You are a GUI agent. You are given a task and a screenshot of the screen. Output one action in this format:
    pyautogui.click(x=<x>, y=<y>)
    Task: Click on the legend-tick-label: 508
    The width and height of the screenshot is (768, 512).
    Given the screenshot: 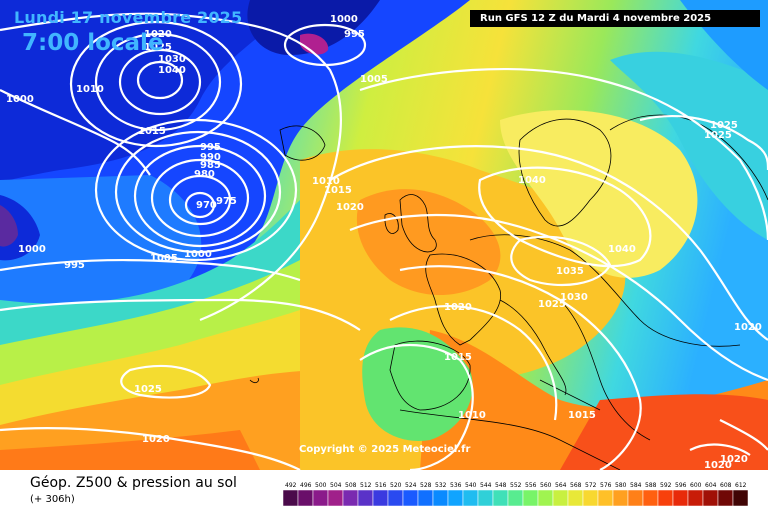 What is the action you would take?
    pyautogui.click(x=351, y=485)
    